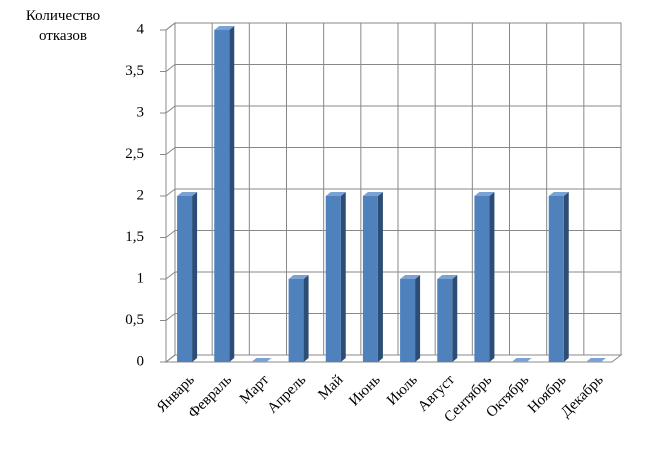  Describe the element at coordinates (141, 278) in the screenshot. I see `y-tick-label: 1` at that location.